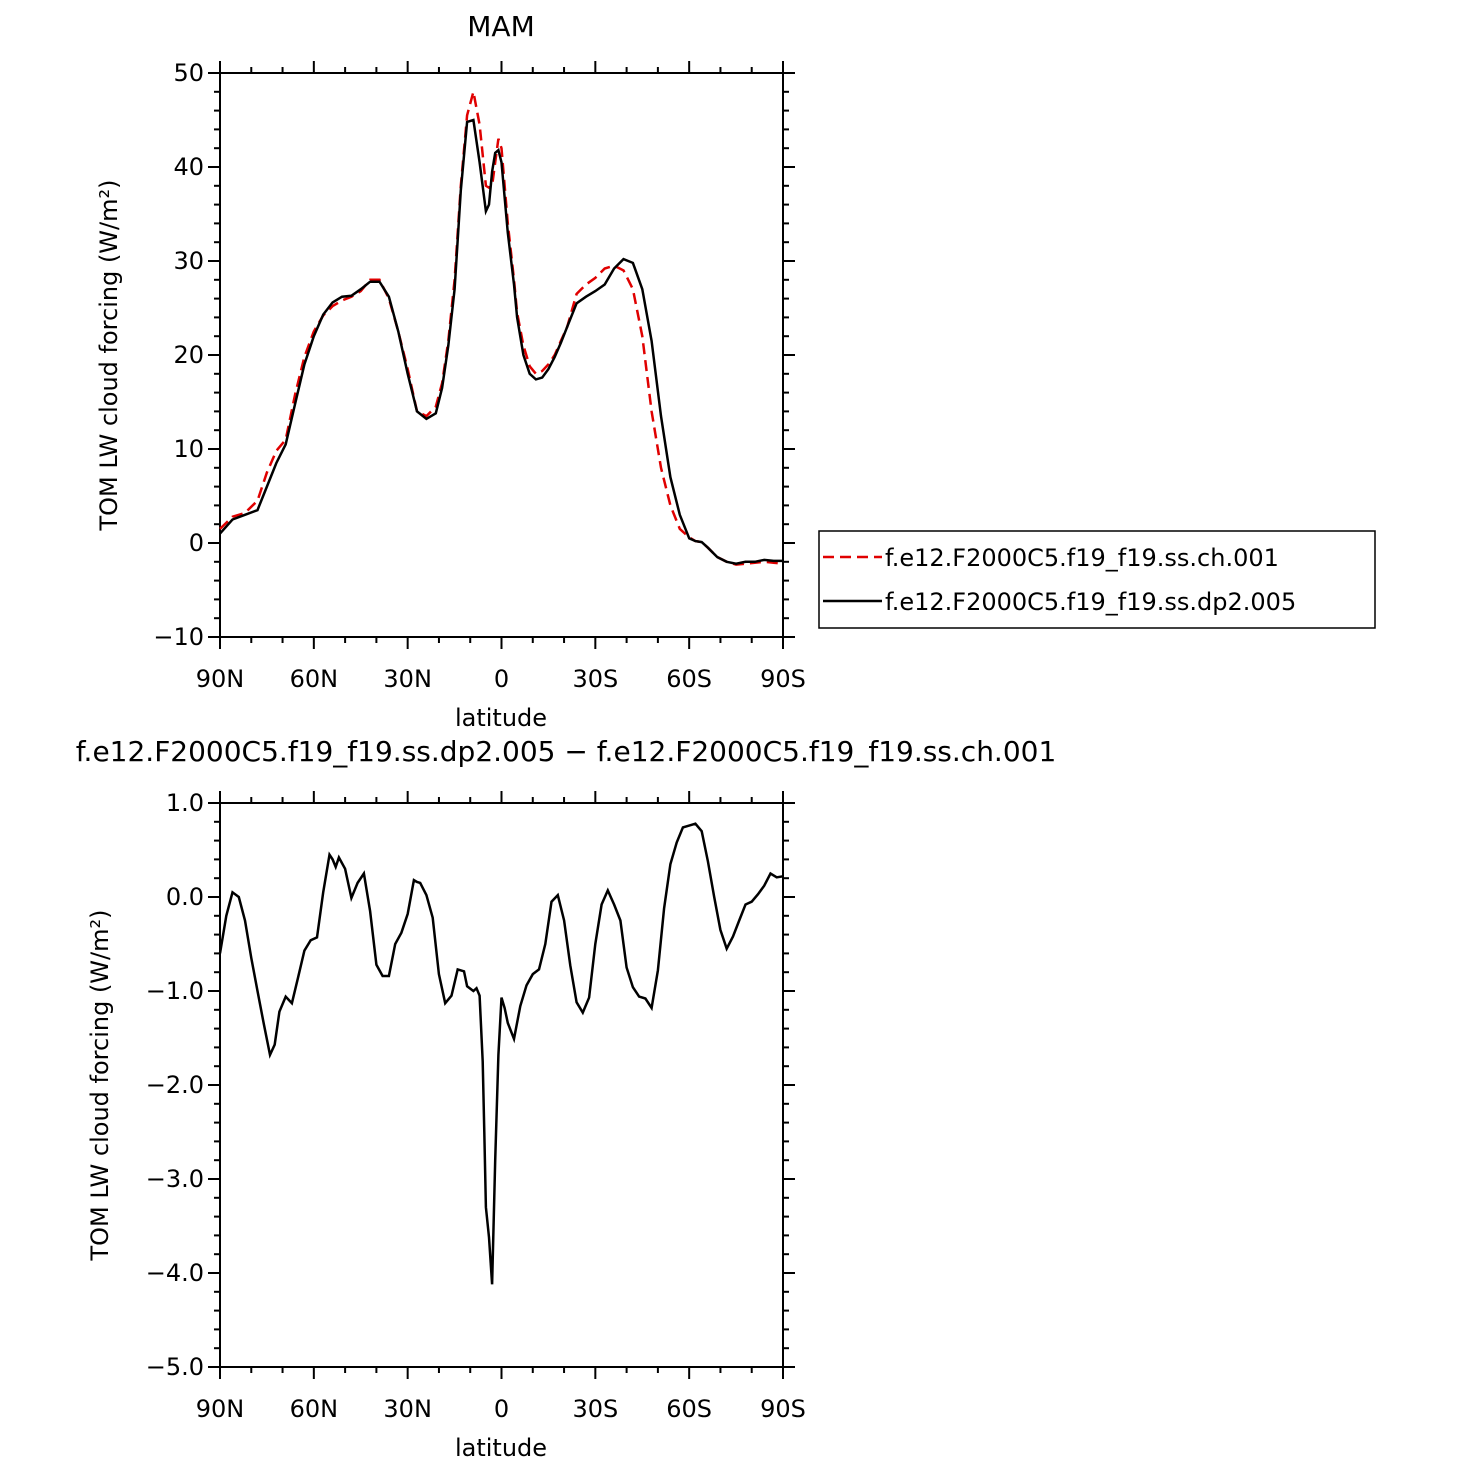 The image size is (1467, 1469). Describe the element at coordinates (196, 543) in the screenshot. I see `top-y-tick-label: 0` at that location.